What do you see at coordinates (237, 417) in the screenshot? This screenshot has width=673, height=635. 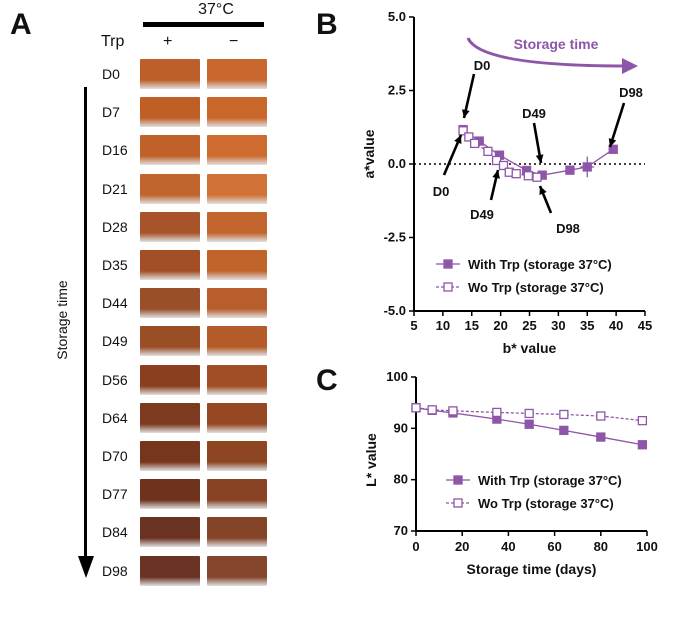 I see `swatch-d64-minus` at bounding box center [237, 417].